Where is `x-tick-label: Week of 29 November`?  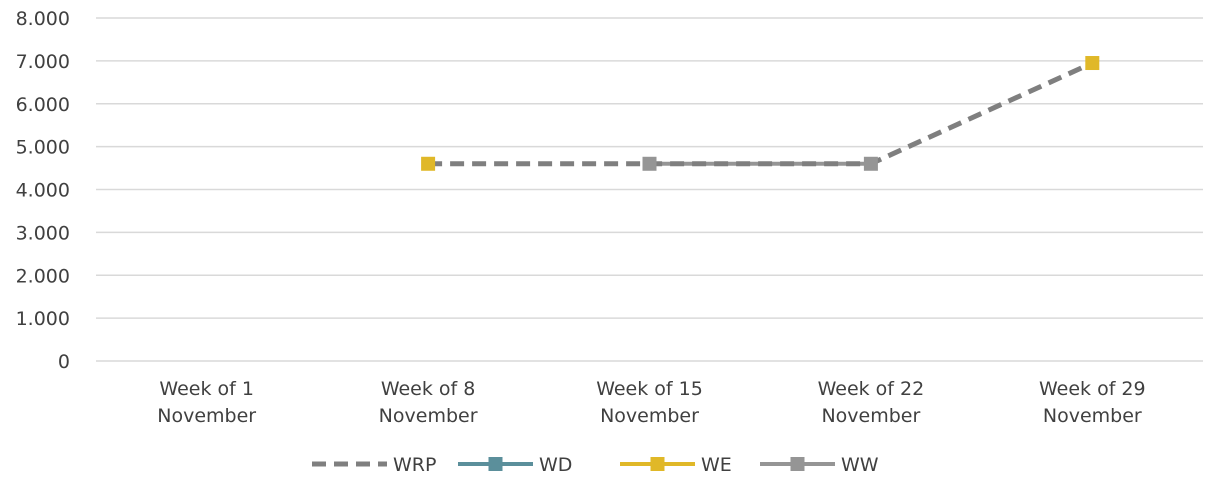 x-tick-label: Week of 29 November is located at coordinates (1092, 402).